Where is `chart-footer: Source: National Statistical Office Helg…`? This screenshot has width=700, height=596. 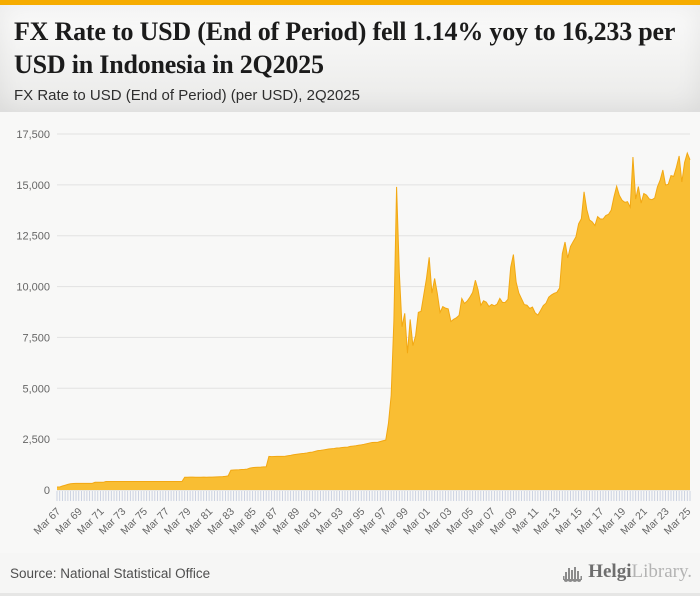 chart-footer: Source: National Statistical Office Helg… is located at coordinates (350, 574).